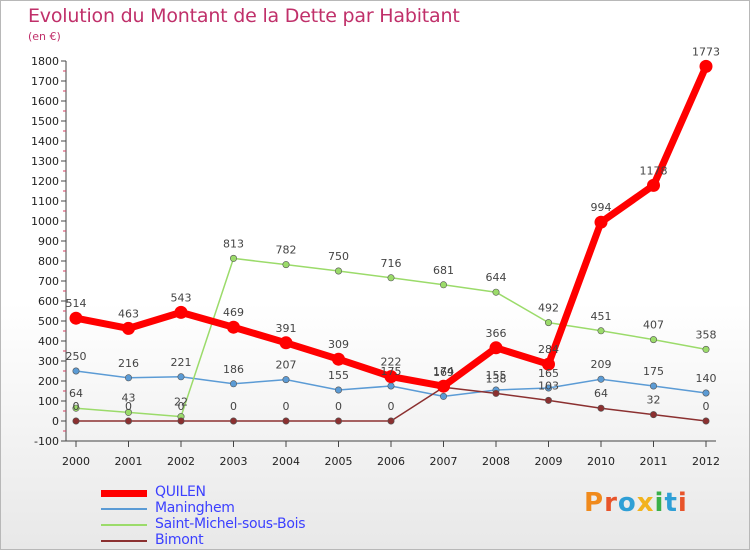 The height and width of the screenshot is (550, 750). What do you see at coordinates (45, 101) in the screenshot?
I see `y-tick-label: 1600` at bounding box center [45, 101].